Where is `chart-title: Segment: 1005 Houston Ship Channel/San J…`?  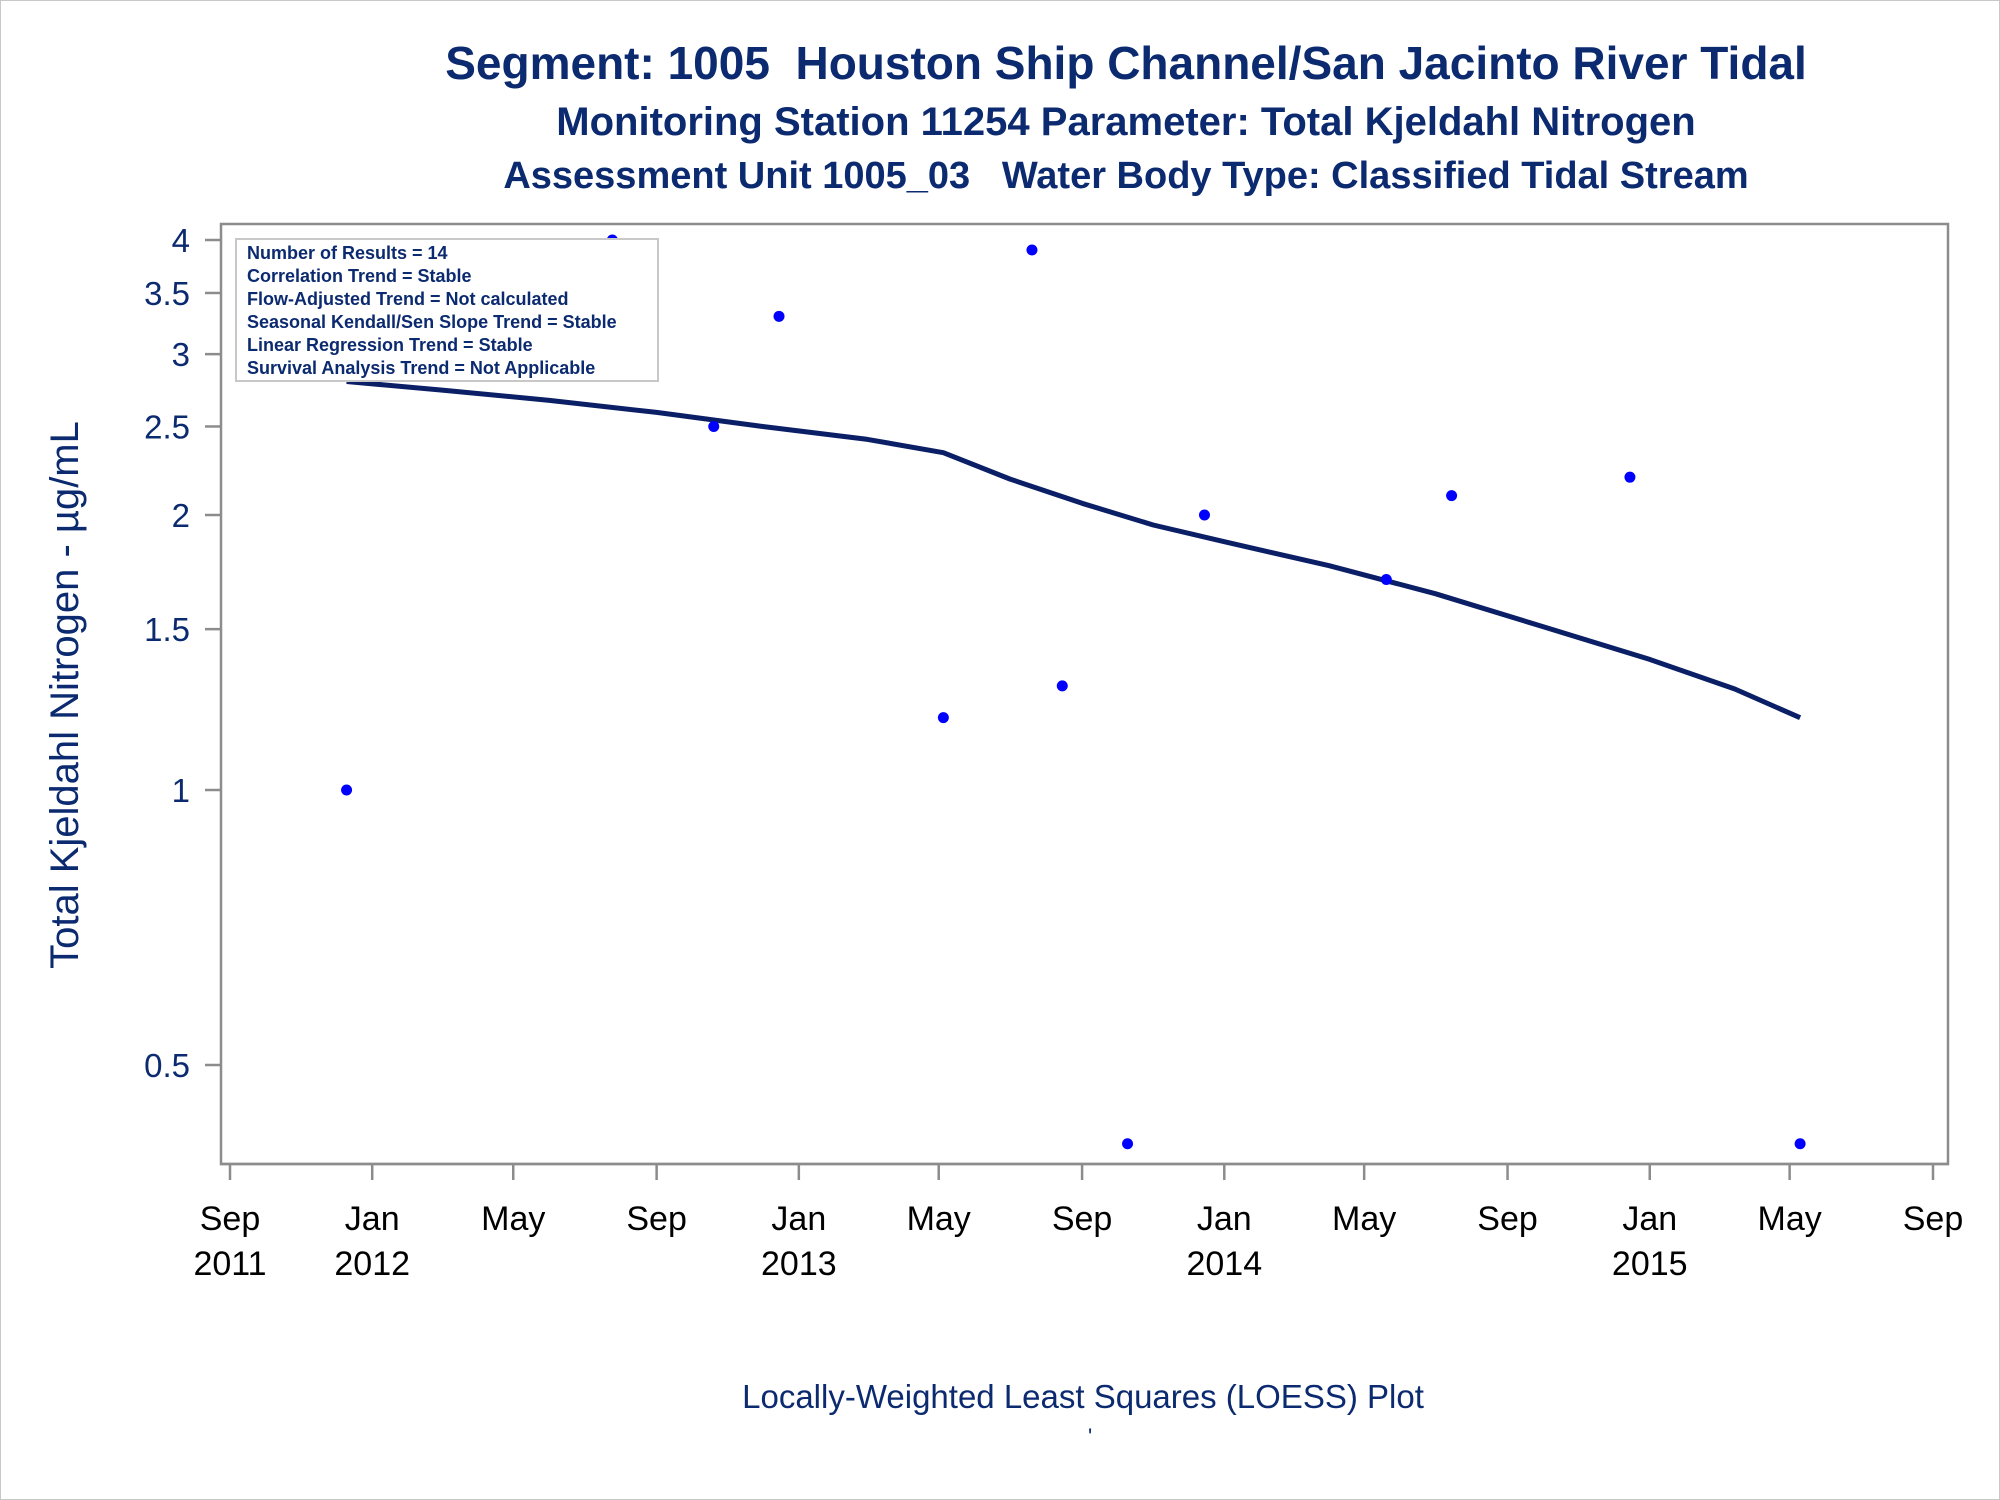
chart-title: Segment: 1005 Houston Ship Channel/San J… is located at coordinates (1126, 63).